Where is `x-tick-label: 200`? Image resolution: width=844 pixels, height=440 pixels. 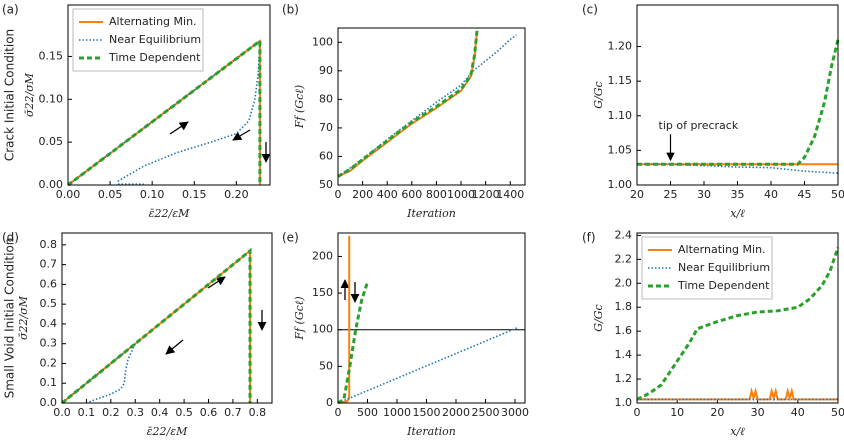 x-tick-label: 200 is located at coordinates (362, 194).